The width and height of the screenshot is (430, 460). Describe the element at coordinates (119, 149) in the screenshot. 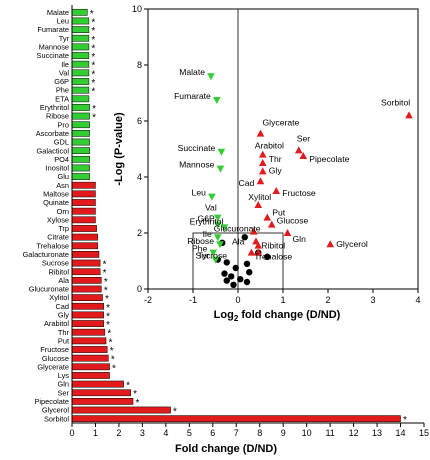

I see `scatter-y-axis-title: -Log (P-value)` at that location.